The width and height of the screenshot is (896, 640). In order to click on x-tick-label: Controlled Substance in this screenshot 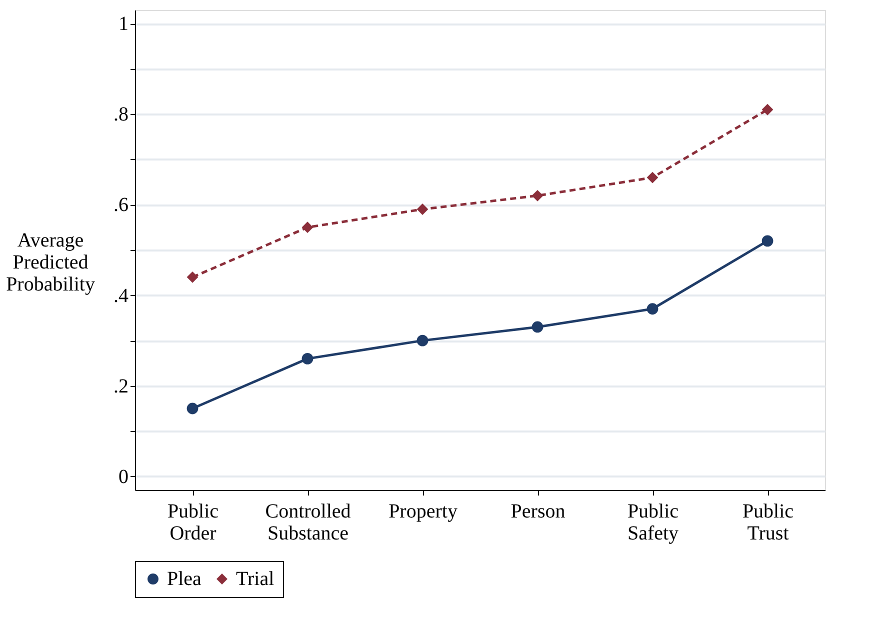, I will do `click(308, 522)`.